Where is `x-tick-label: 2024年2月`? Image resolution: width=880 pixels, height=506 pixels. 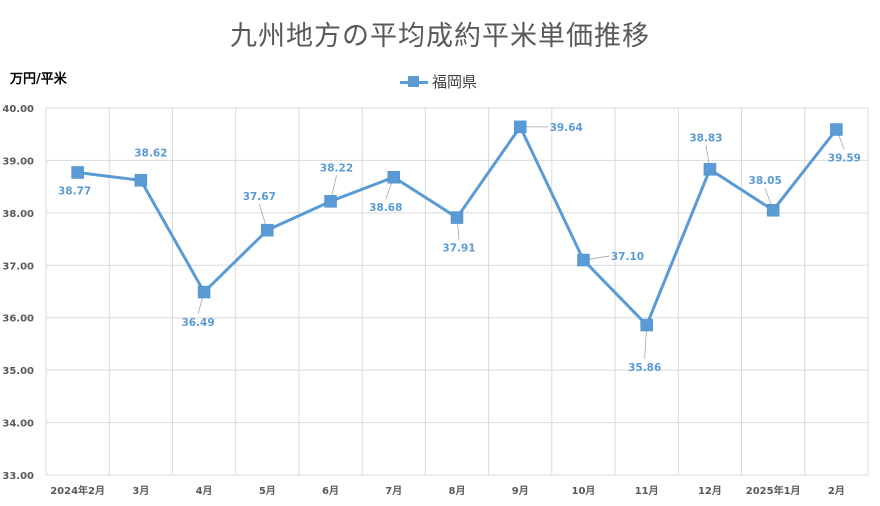
x-tick-label: 2024年2月 is located at coordinates (77, 490).